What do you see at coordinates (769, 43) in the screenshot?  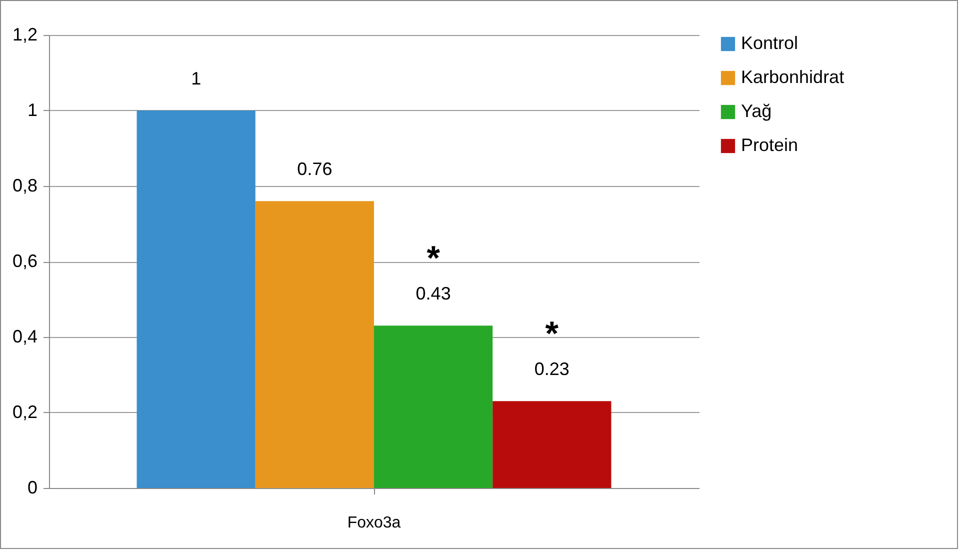 I see `legend-label: Kontrol` at bounding box center [769, 43].